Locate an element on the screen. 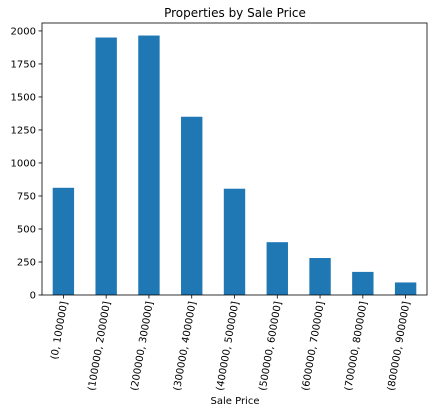 The height and width of the screenshot is (412, 437). x-tick-label: (500000, 600000] is located at coordinates (271, 346).